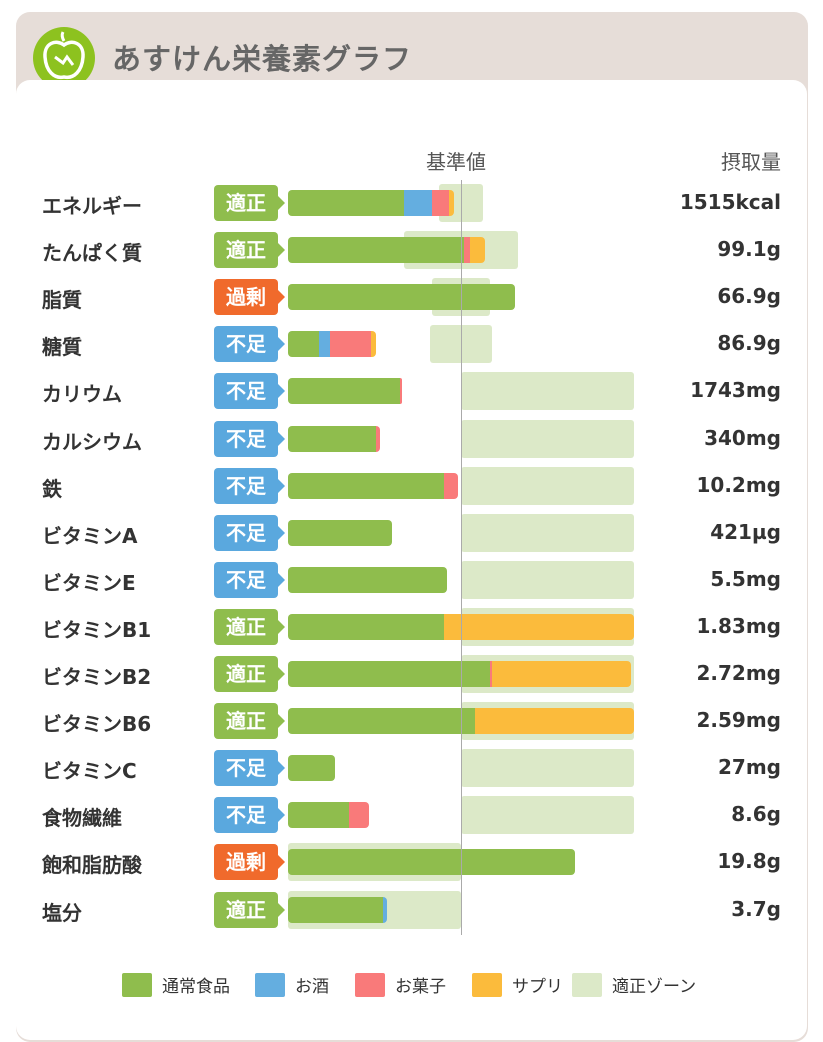  Describe the element at coordinates (82, 394) in the screenshot. I see `nutrient-name: カリウム` at that location.